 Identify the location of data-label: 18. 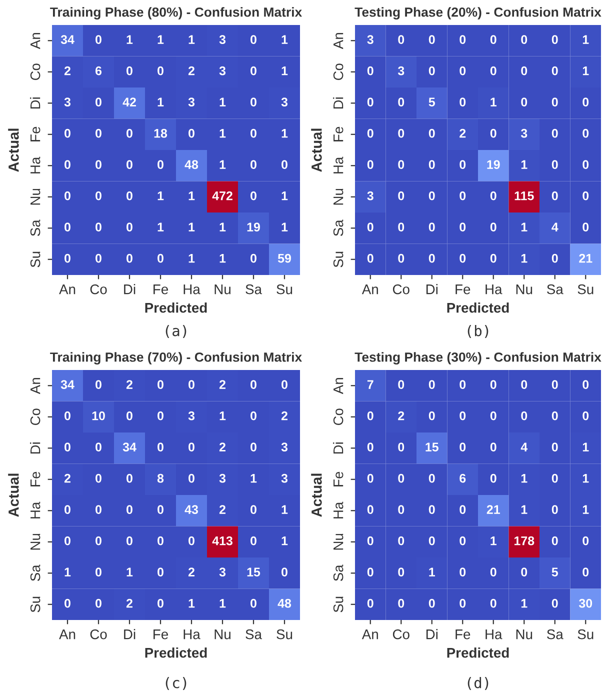
(161, 133).